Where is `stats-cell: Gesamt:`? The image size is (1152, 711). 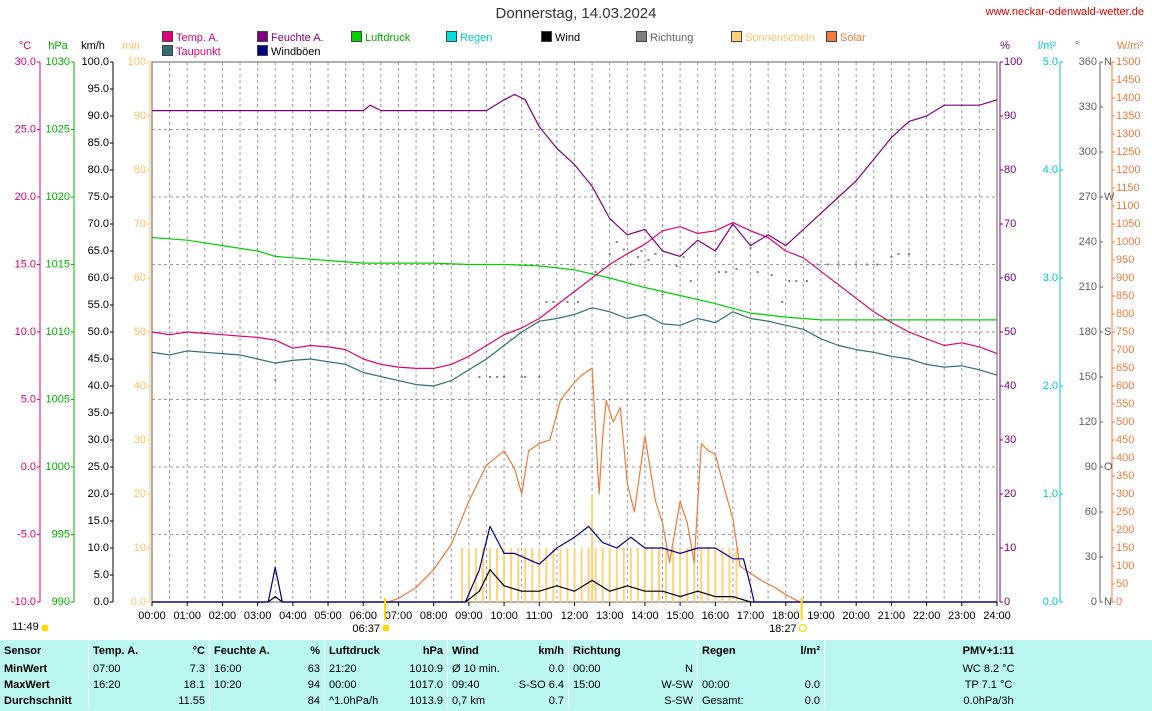 stats-cell: Gesamt: is located at coordinates (731, 701).